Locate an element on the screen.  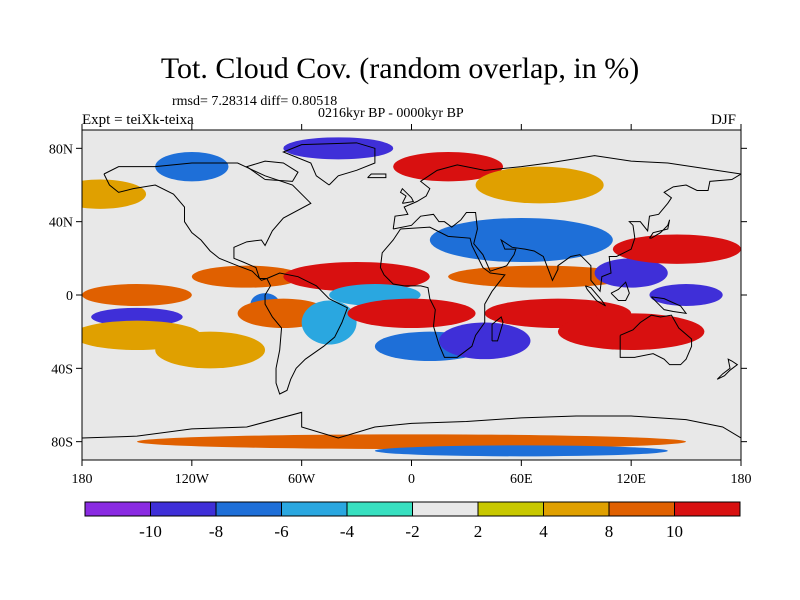
lon-tick-label: 60W is located at coordinates (302, 479).